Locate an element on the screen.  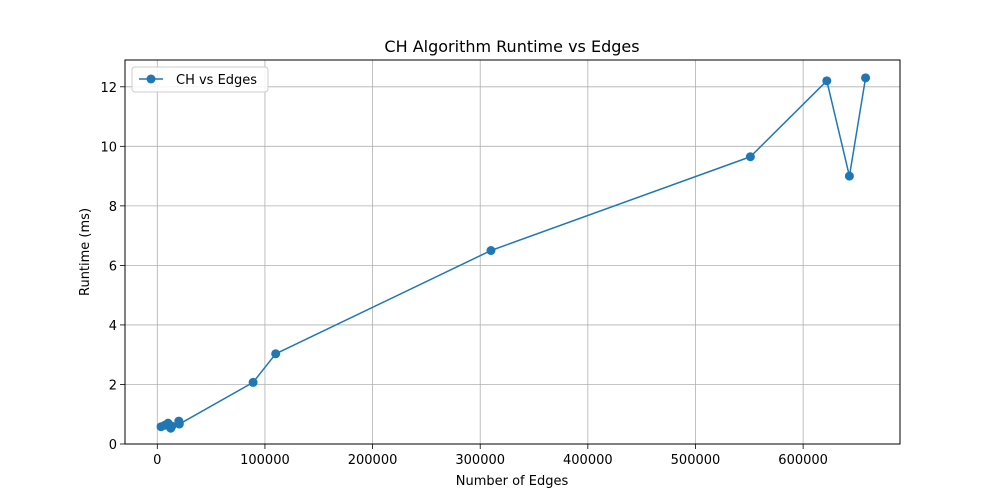
x-tick-label: 600000 is located at coordinates (803, 460).